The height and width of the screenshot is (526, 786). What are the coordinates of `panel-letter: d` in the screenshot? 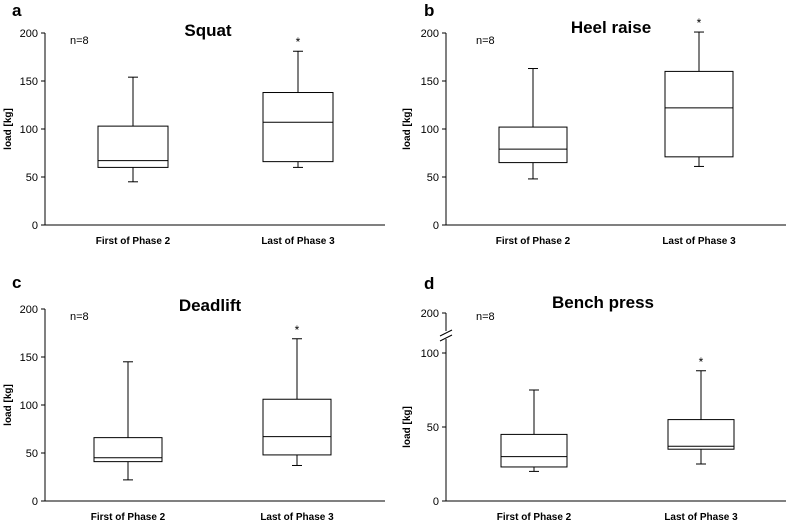 It's located at (429, 283).